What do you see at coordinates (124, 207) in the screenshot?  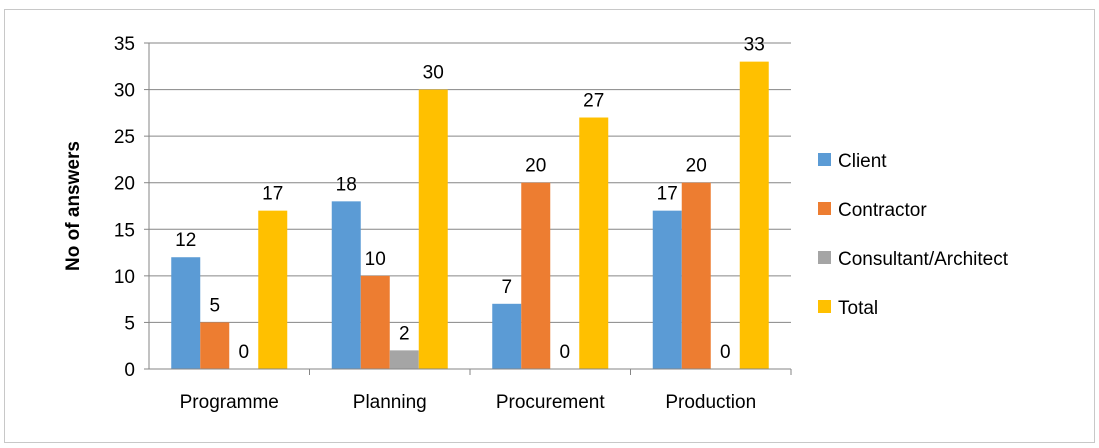 I see `y-axis-ticks: 0 5 10 15 20 25 30 35` at bounding box center [124, 207].